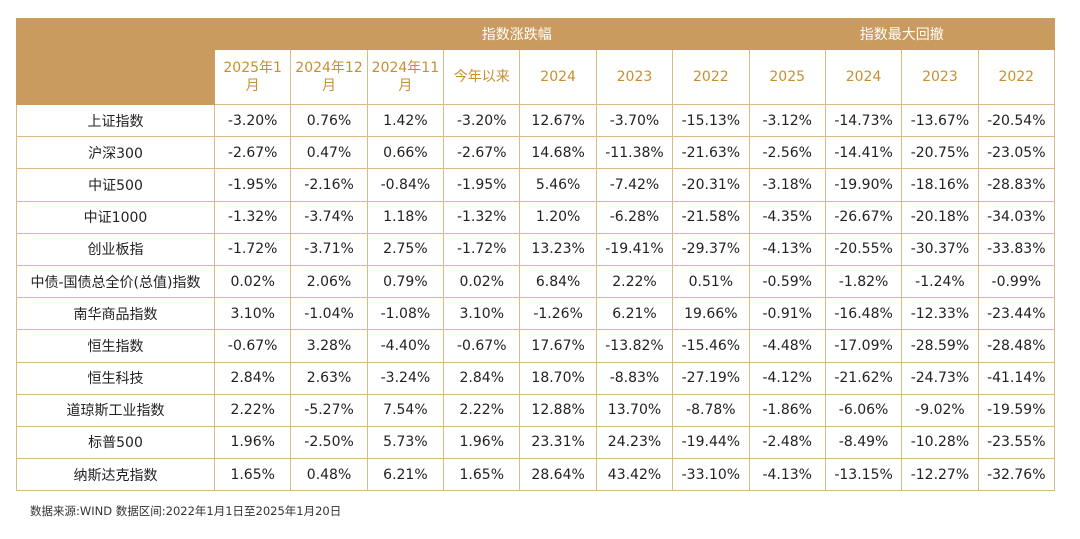  I want to click on table-cell: -23.44%, so click(1016, 314).